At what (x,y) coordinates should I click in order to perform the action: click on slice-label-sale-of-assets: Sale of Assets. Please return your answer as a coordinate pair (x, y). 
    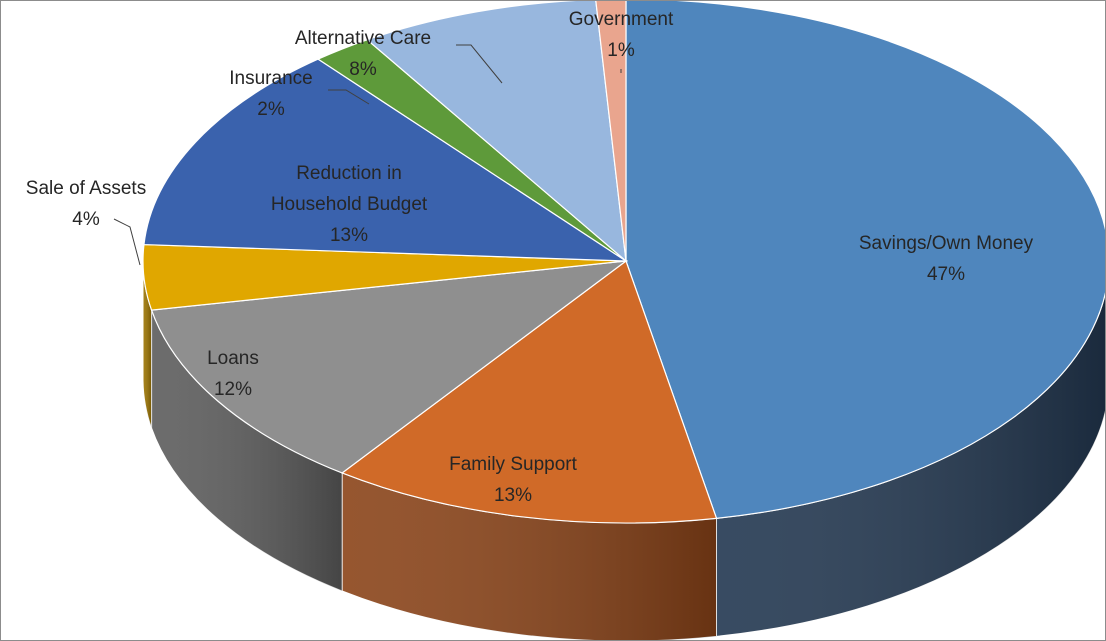
    Looking at the image, I should click on (86, 188).